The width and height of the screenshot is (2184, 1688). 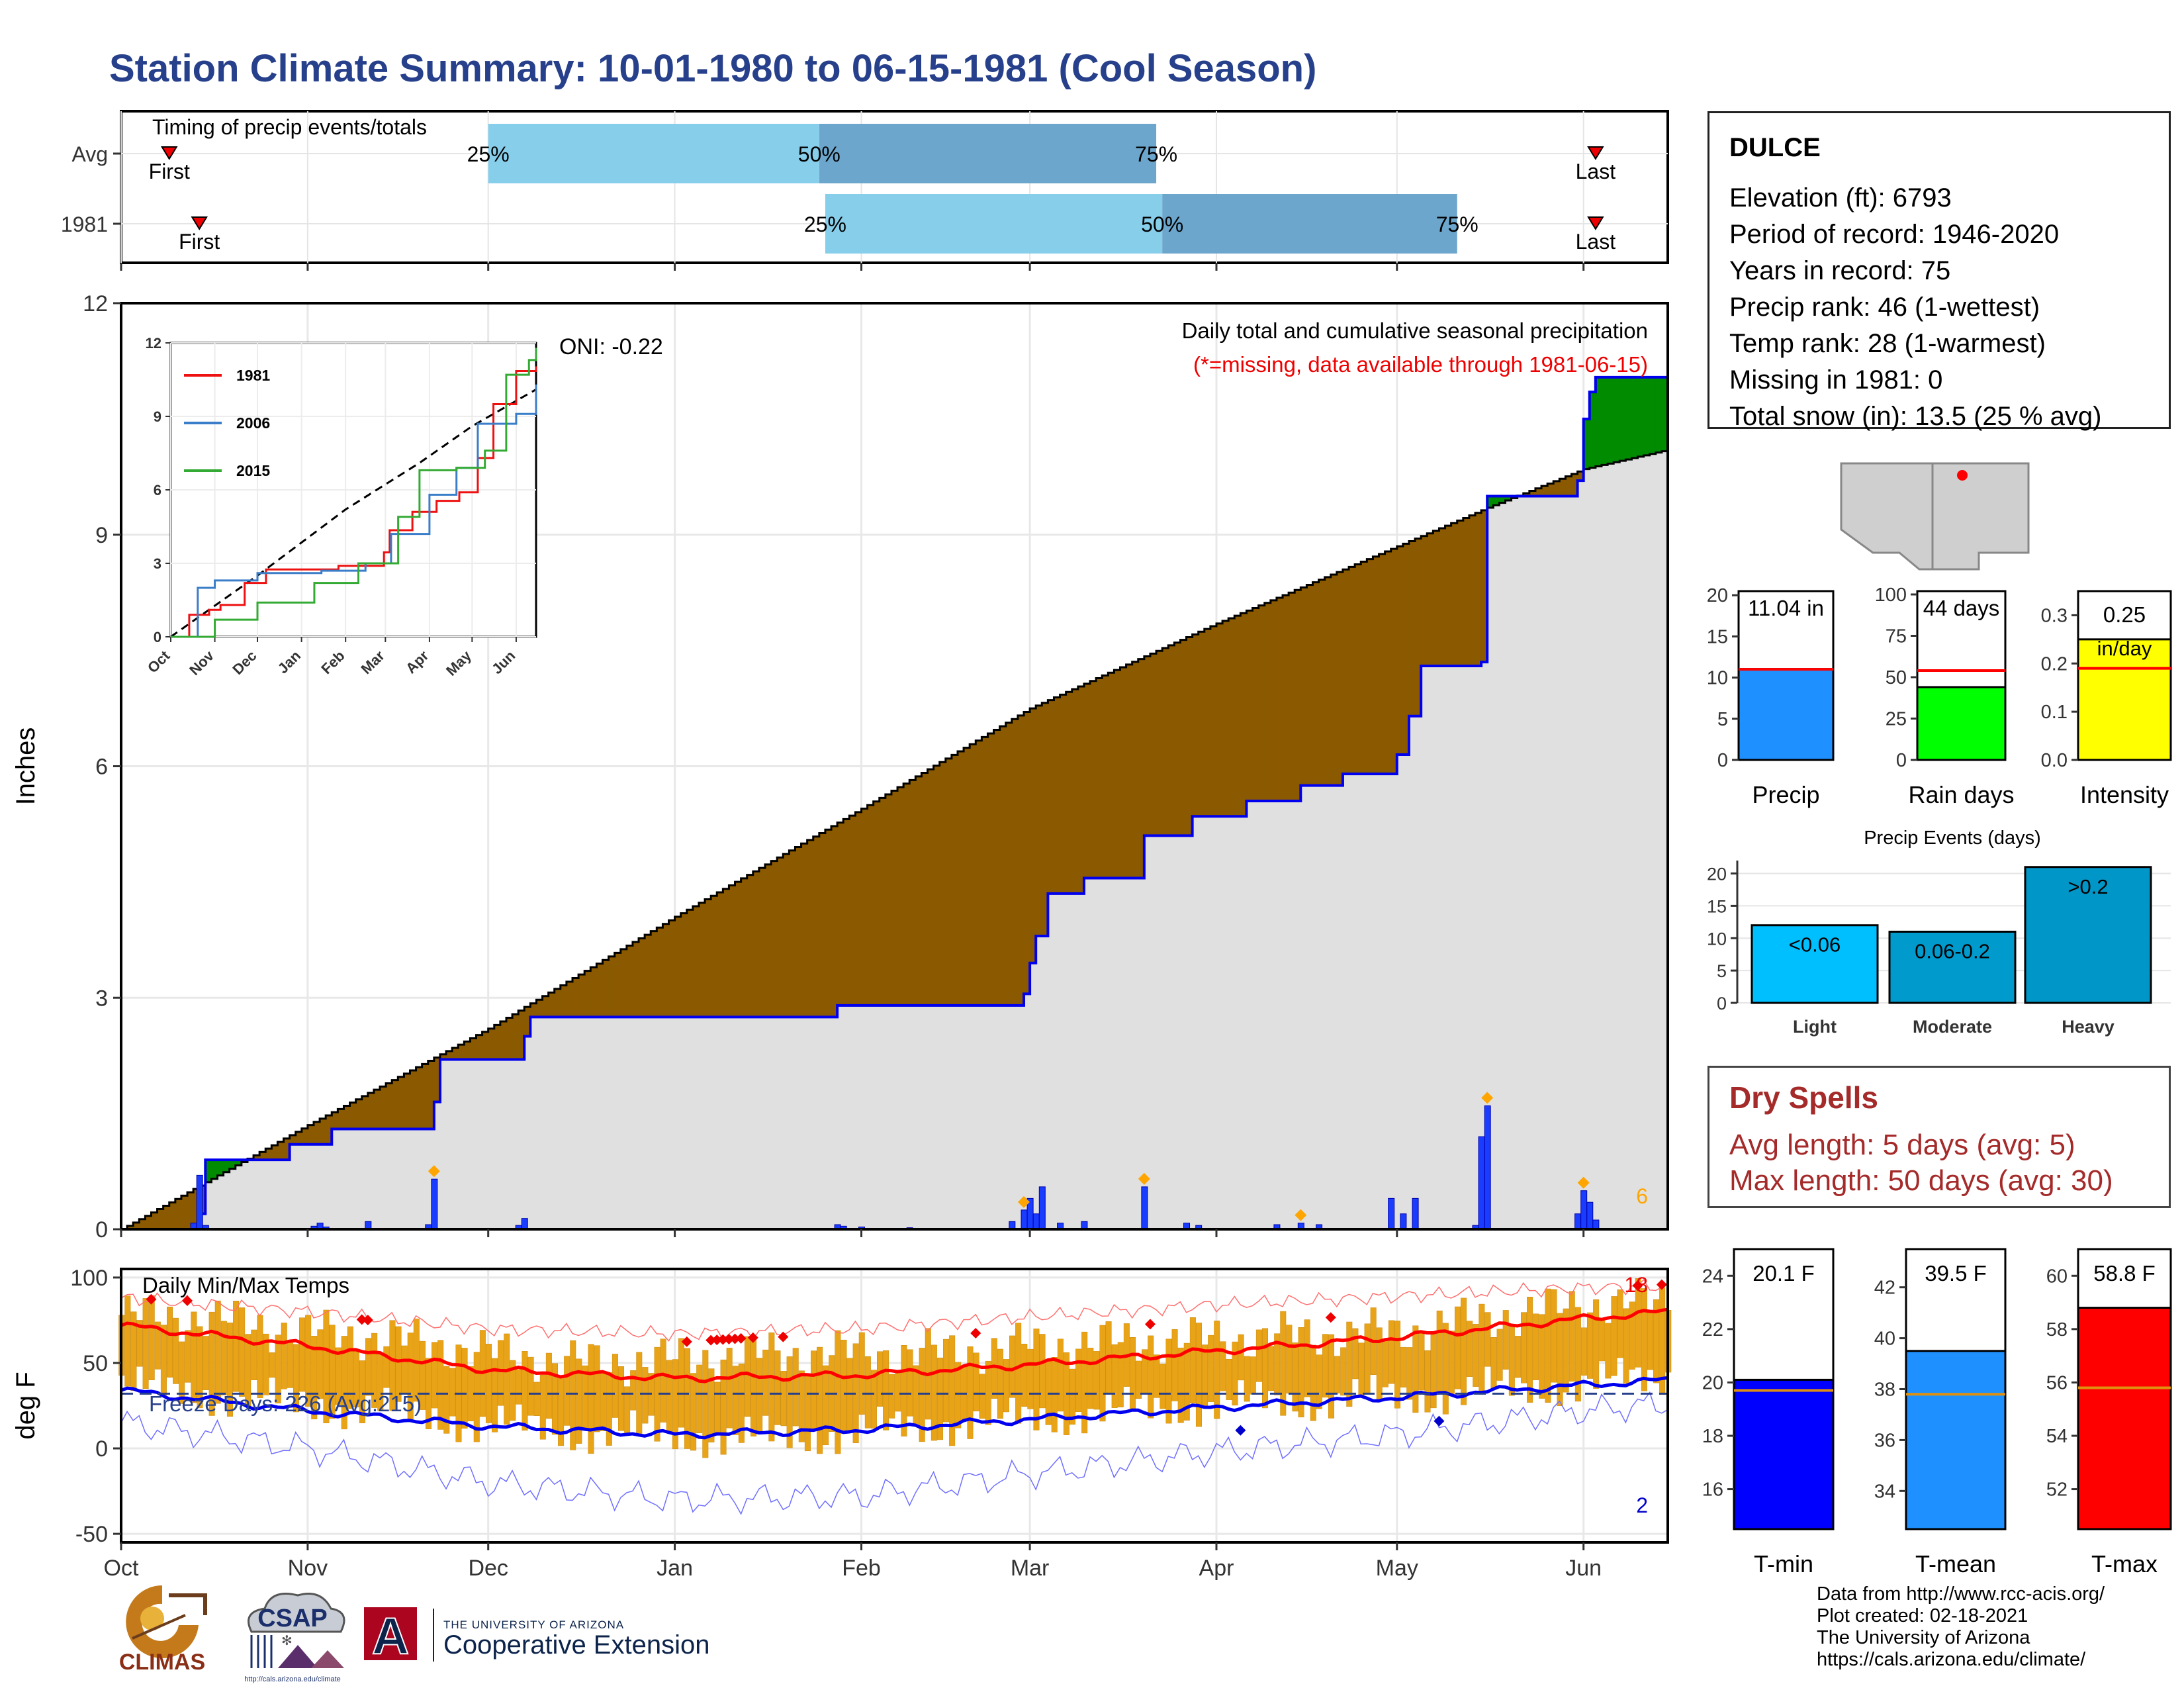 What do you see at coordinates (675, 1568) in the screenshot?
I see `temp-x-tick-label: Jan` at bounding box center [675, 1568].